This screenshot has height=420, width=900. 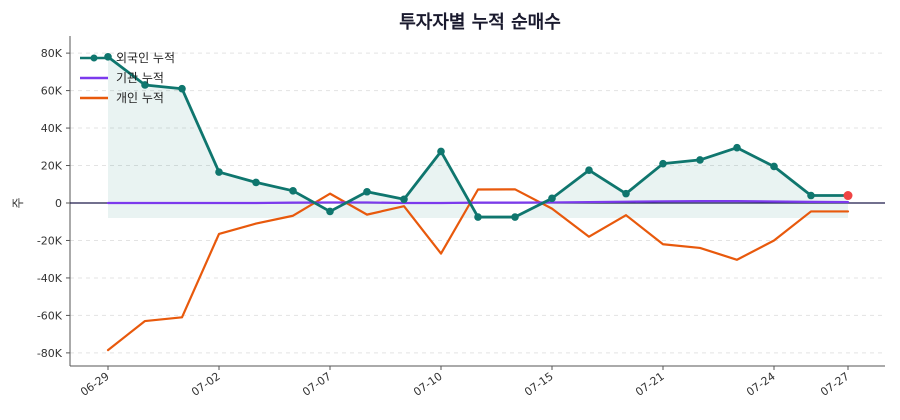 I want to click on y-tick-label: -60K, so click(x=50, y=315).